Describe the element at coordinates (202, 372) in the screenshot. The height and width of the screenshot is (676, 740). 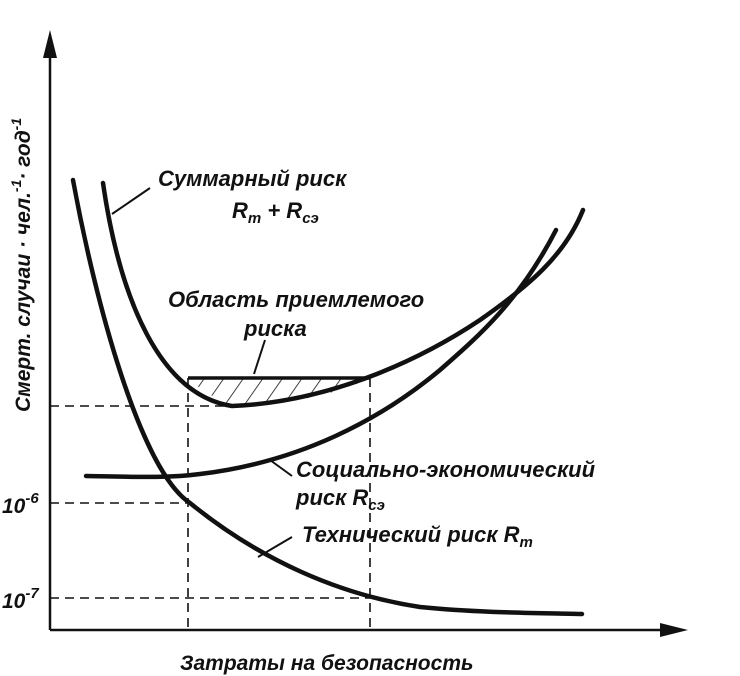
I see `leader-lines` at that location.